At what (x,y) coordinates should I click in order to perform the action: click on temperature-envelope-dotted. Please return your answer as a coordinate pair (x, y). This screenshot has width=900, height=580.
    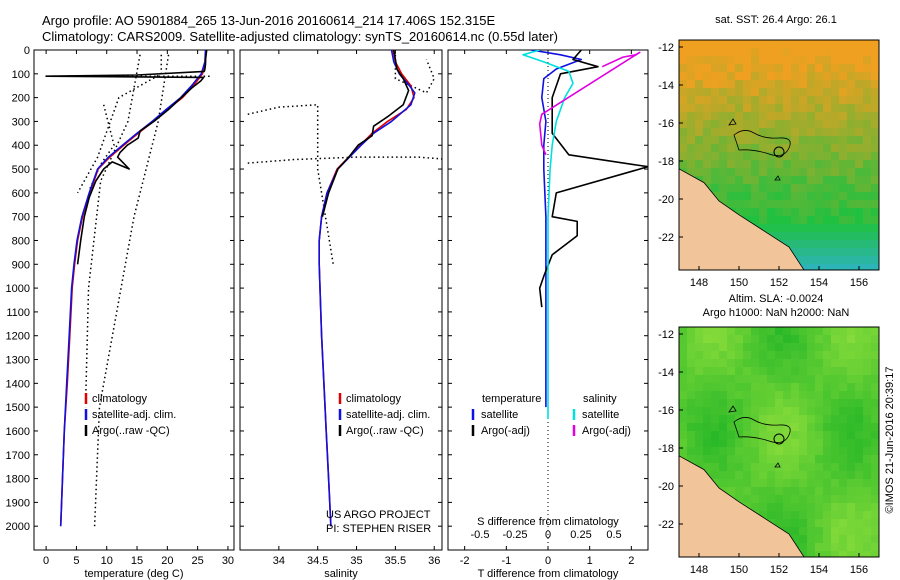
    Looking at the image, I should click on (101, 147).